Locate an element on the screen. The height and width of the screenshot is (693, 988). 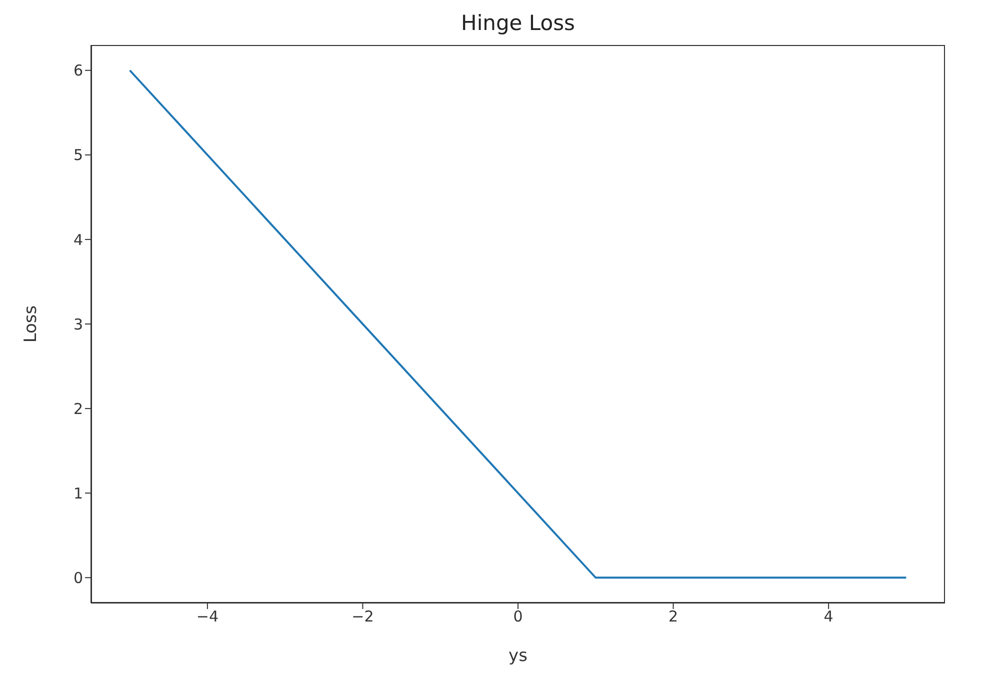
y-tick-label: 4 is located at coordinates (78, 239).